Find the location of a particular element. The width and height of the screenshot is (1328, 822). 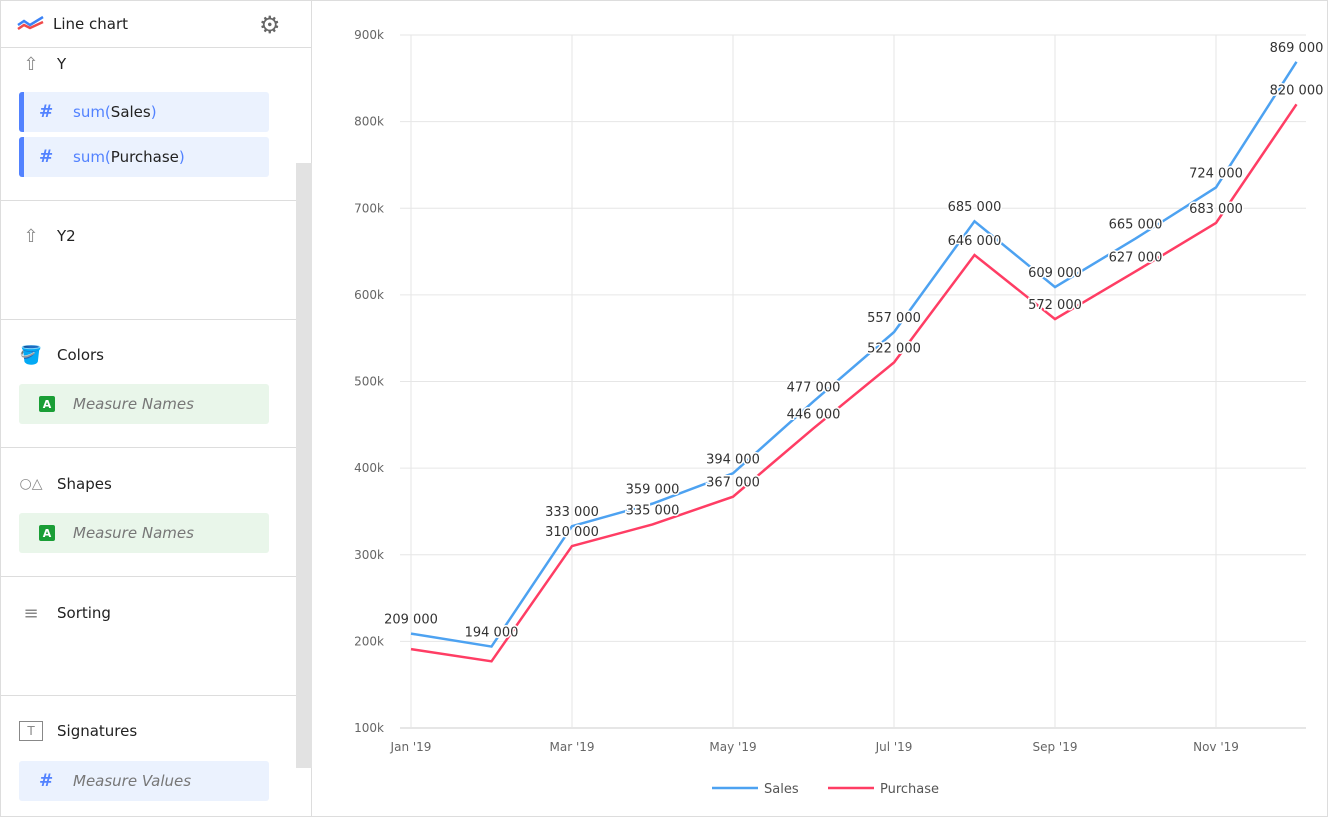

data-label: 359 000 is located at coordinates (653, 490).